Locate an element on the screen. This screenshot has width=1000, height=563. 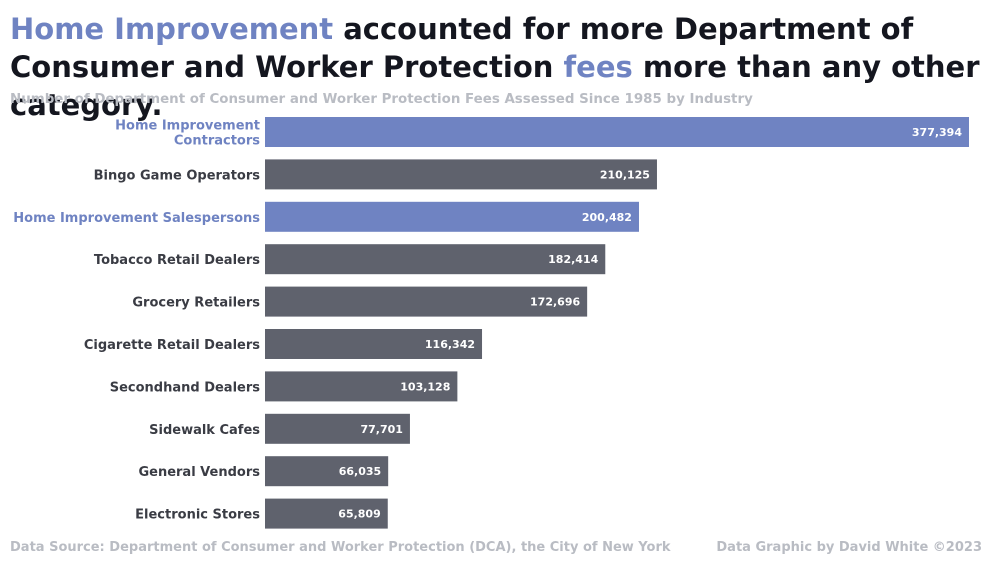
bar-value-label: 116,342 is located at coordinates (450, 344).